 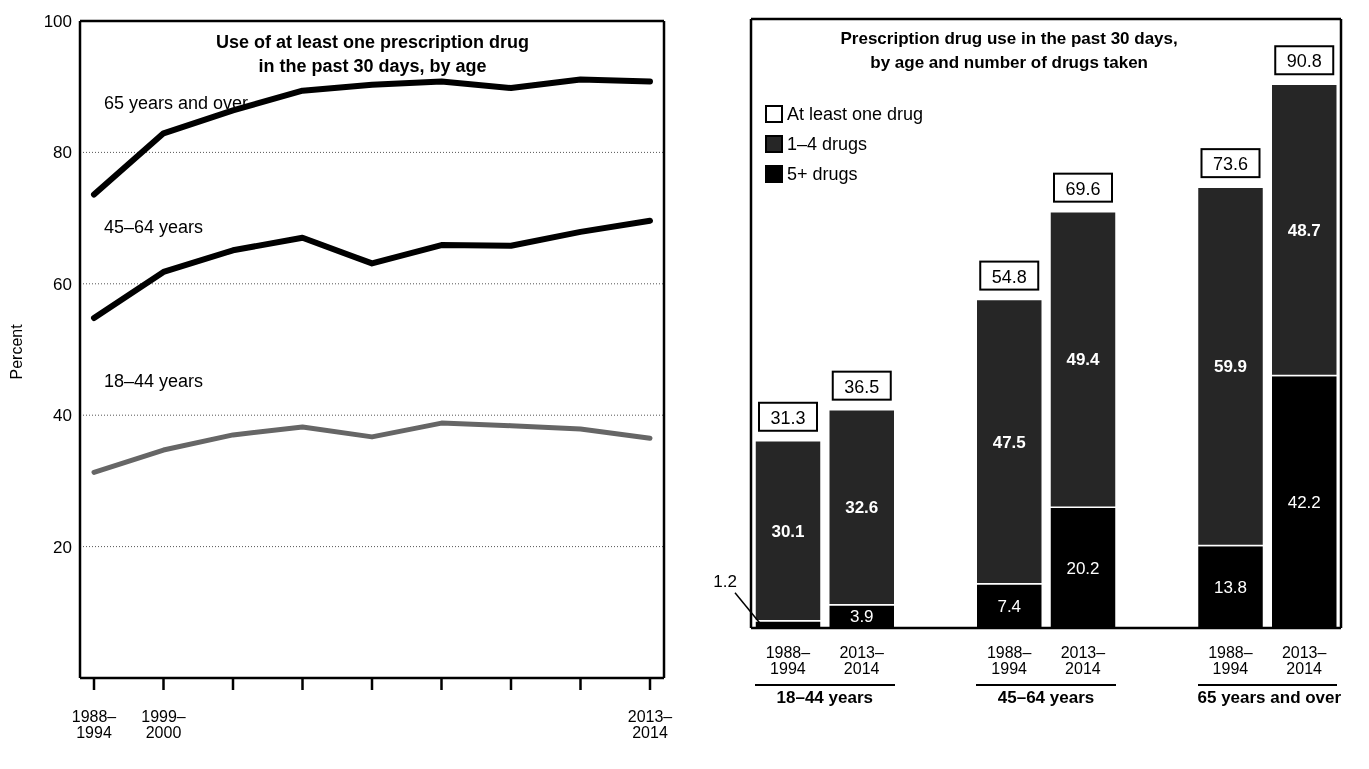 I want to click on data-label: 32.6, so click(x=862, y=508).